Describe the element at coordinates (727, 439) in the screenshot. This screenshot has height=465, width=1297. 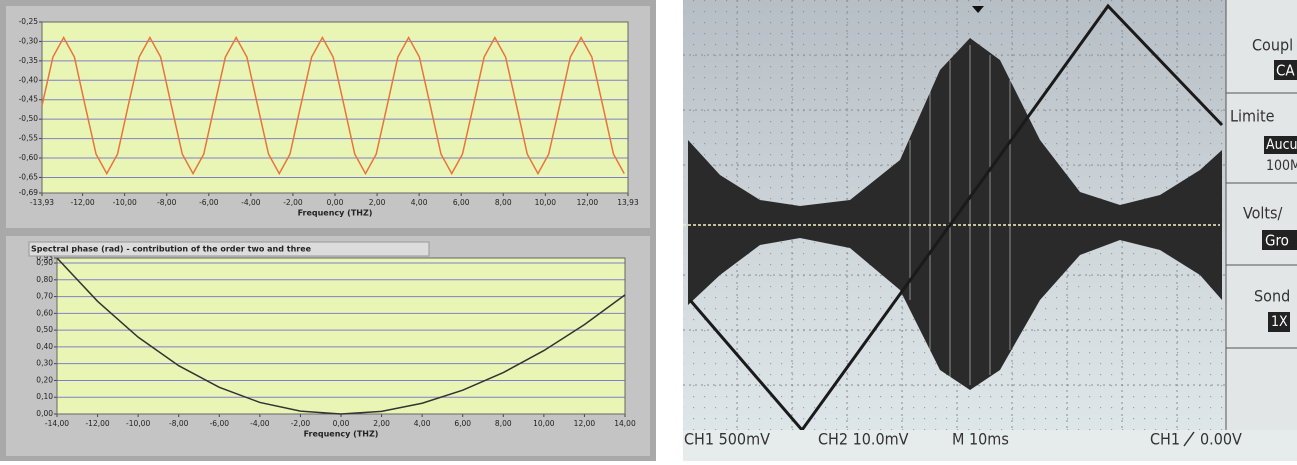
I see `status-text: CH1 500mV` at that location.